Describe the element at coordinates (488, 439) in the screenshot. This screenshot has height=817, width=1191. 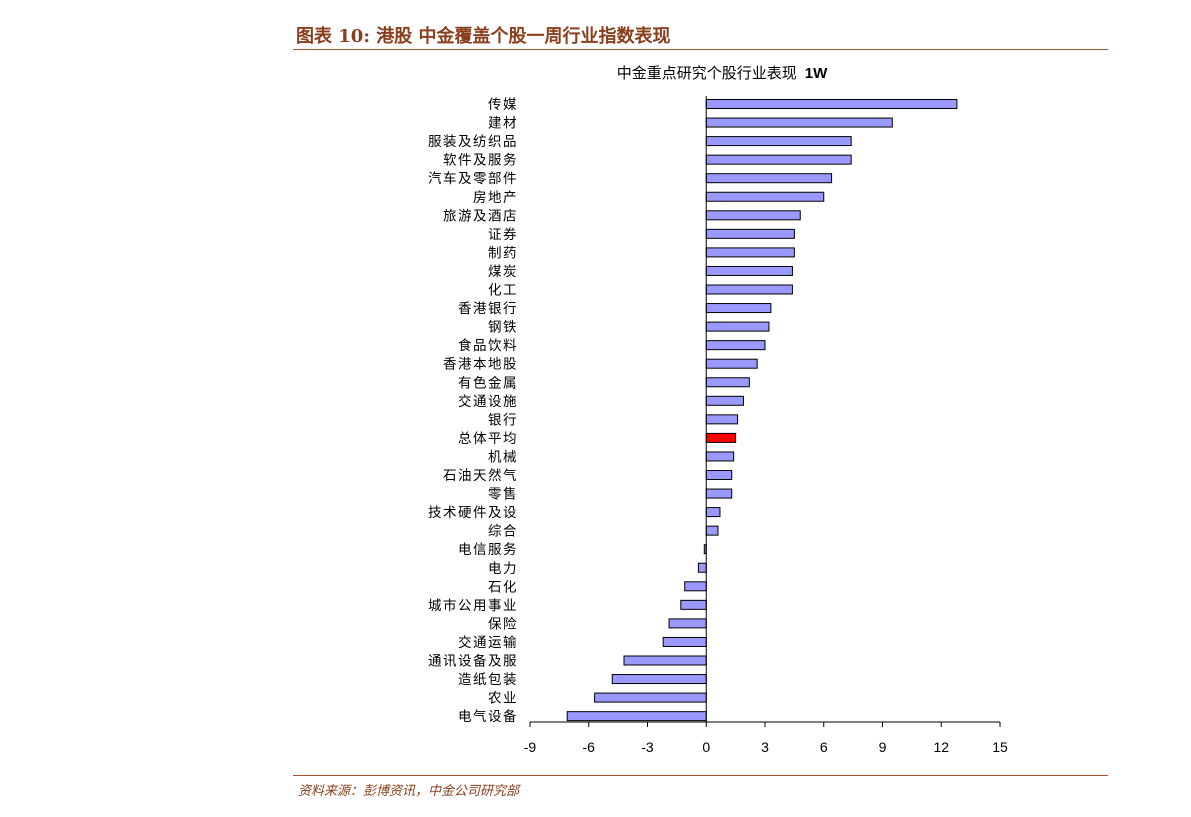
I see `category-label-18: 总体平均` at that location.